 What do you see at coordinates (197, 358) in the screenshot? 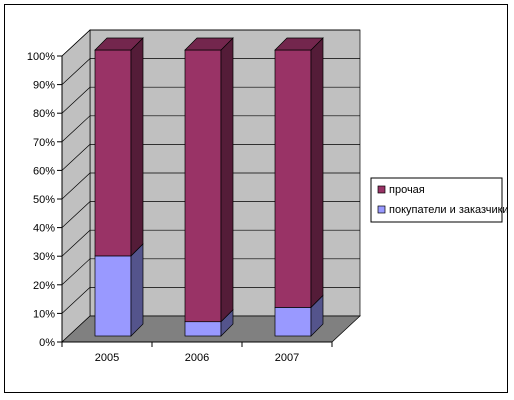
I see `x-tick-label: 2006` at bounding box center [197, 358].